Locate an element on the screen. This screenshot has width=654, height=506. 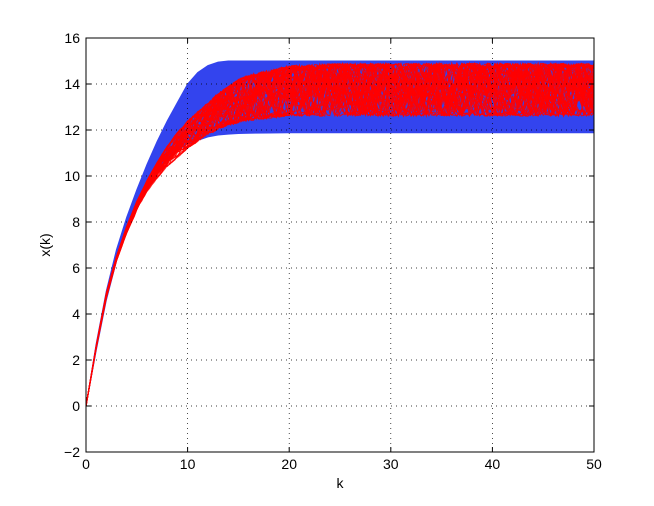
x-tick-label: 10 is located at coordinates (188, 464).